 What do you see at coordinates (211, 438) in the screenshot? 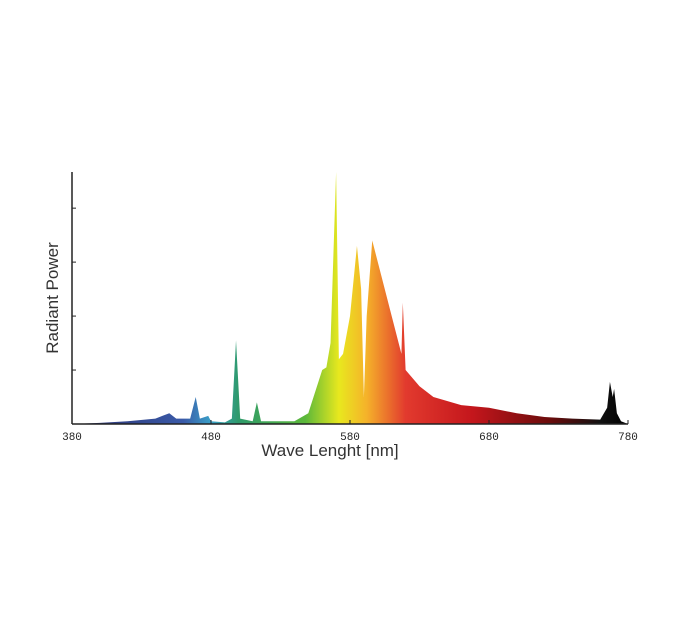
I see `x-tick-label: 480` at bounding box center [211, 438].